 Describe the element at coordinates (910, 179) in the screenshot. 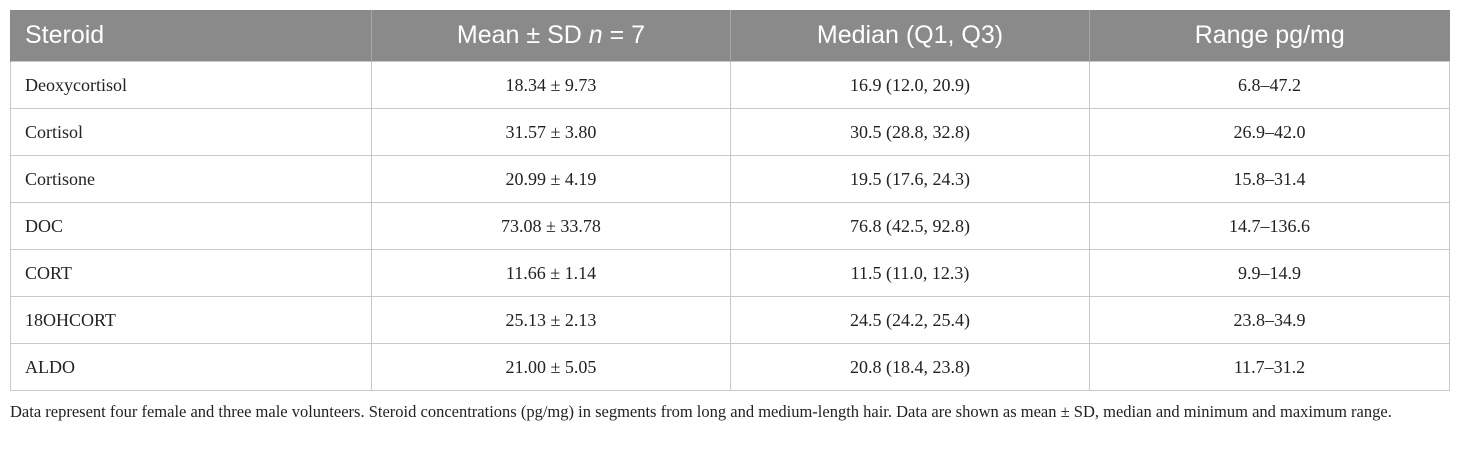

I see `cell-median: 19.5 (17.6, 24.3)` at that location.